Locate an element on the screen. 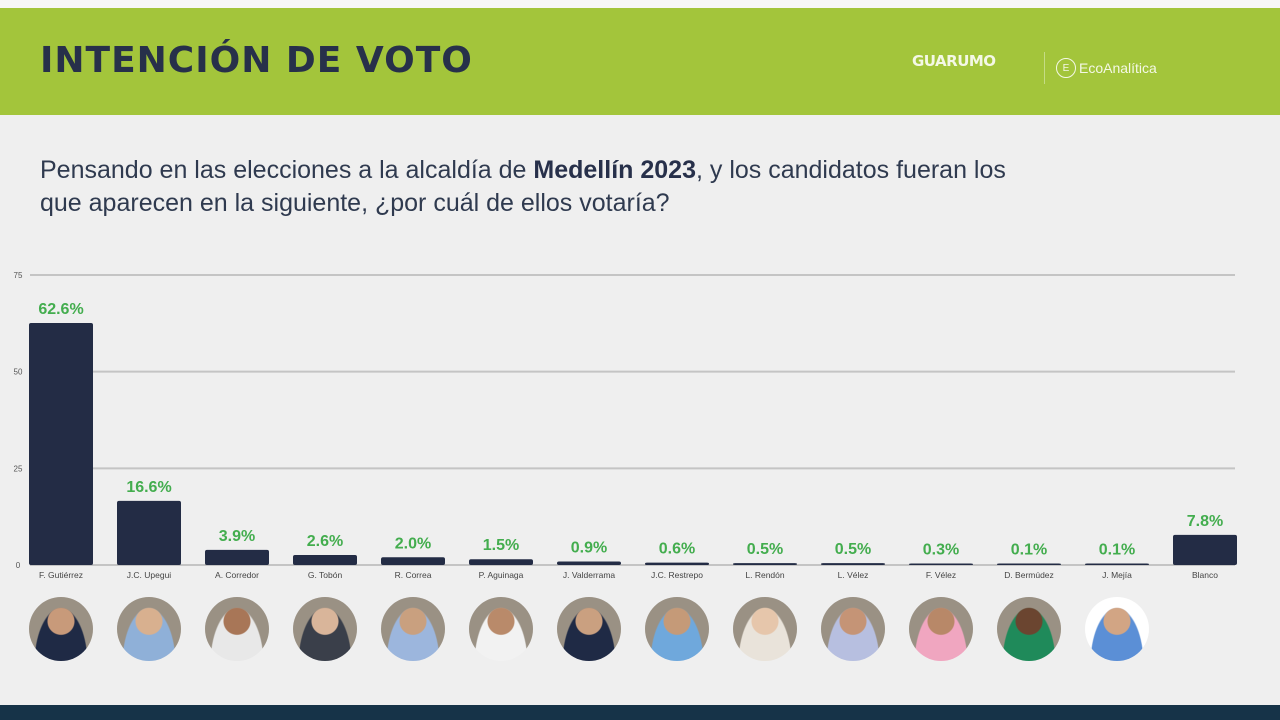 Image resolution: width=1280 pixels, height=720 pixels. eco-logo-text: EcoAnalítica is located at coordinates (1118, 68).